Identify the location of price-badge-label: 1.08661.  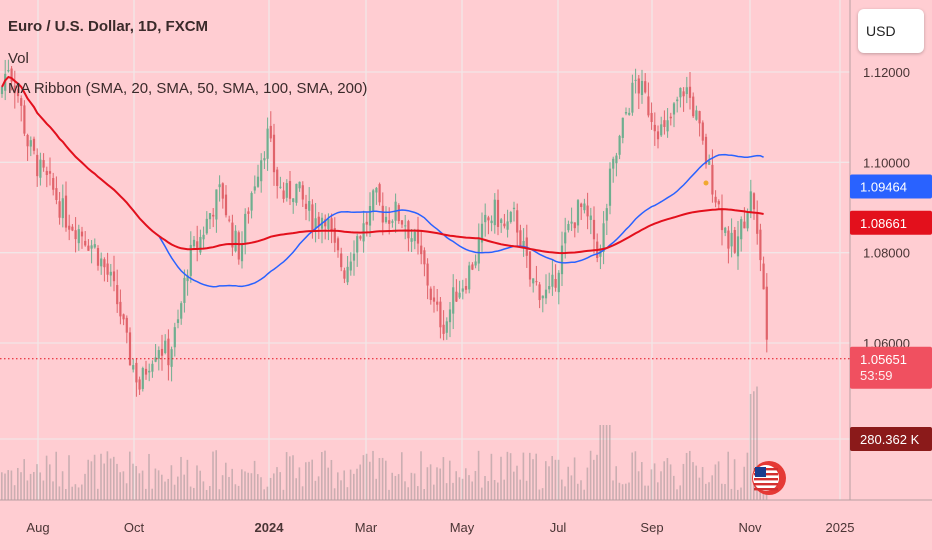
(883, 223).